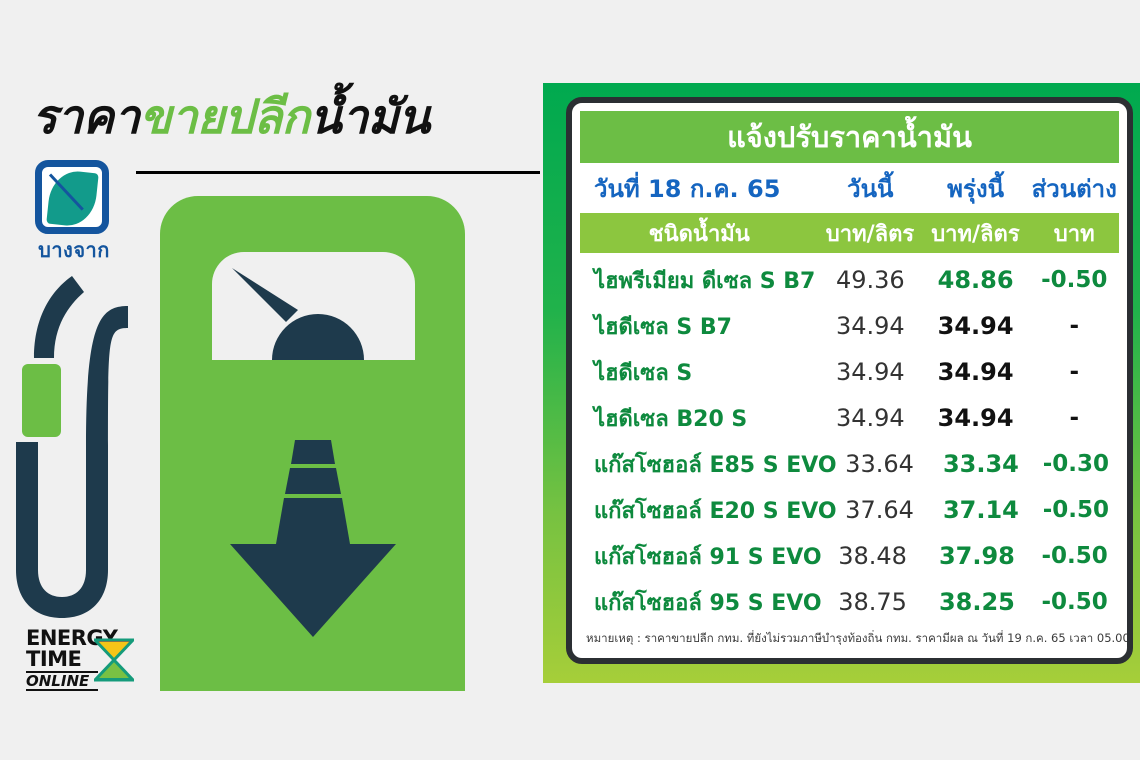 The width and height of the screenshot is (1140, 760). Describe the element at coordinates (643, 373) in the screenshot. I see `fuel-type-cell: ไฮดีเซล S` at that location.